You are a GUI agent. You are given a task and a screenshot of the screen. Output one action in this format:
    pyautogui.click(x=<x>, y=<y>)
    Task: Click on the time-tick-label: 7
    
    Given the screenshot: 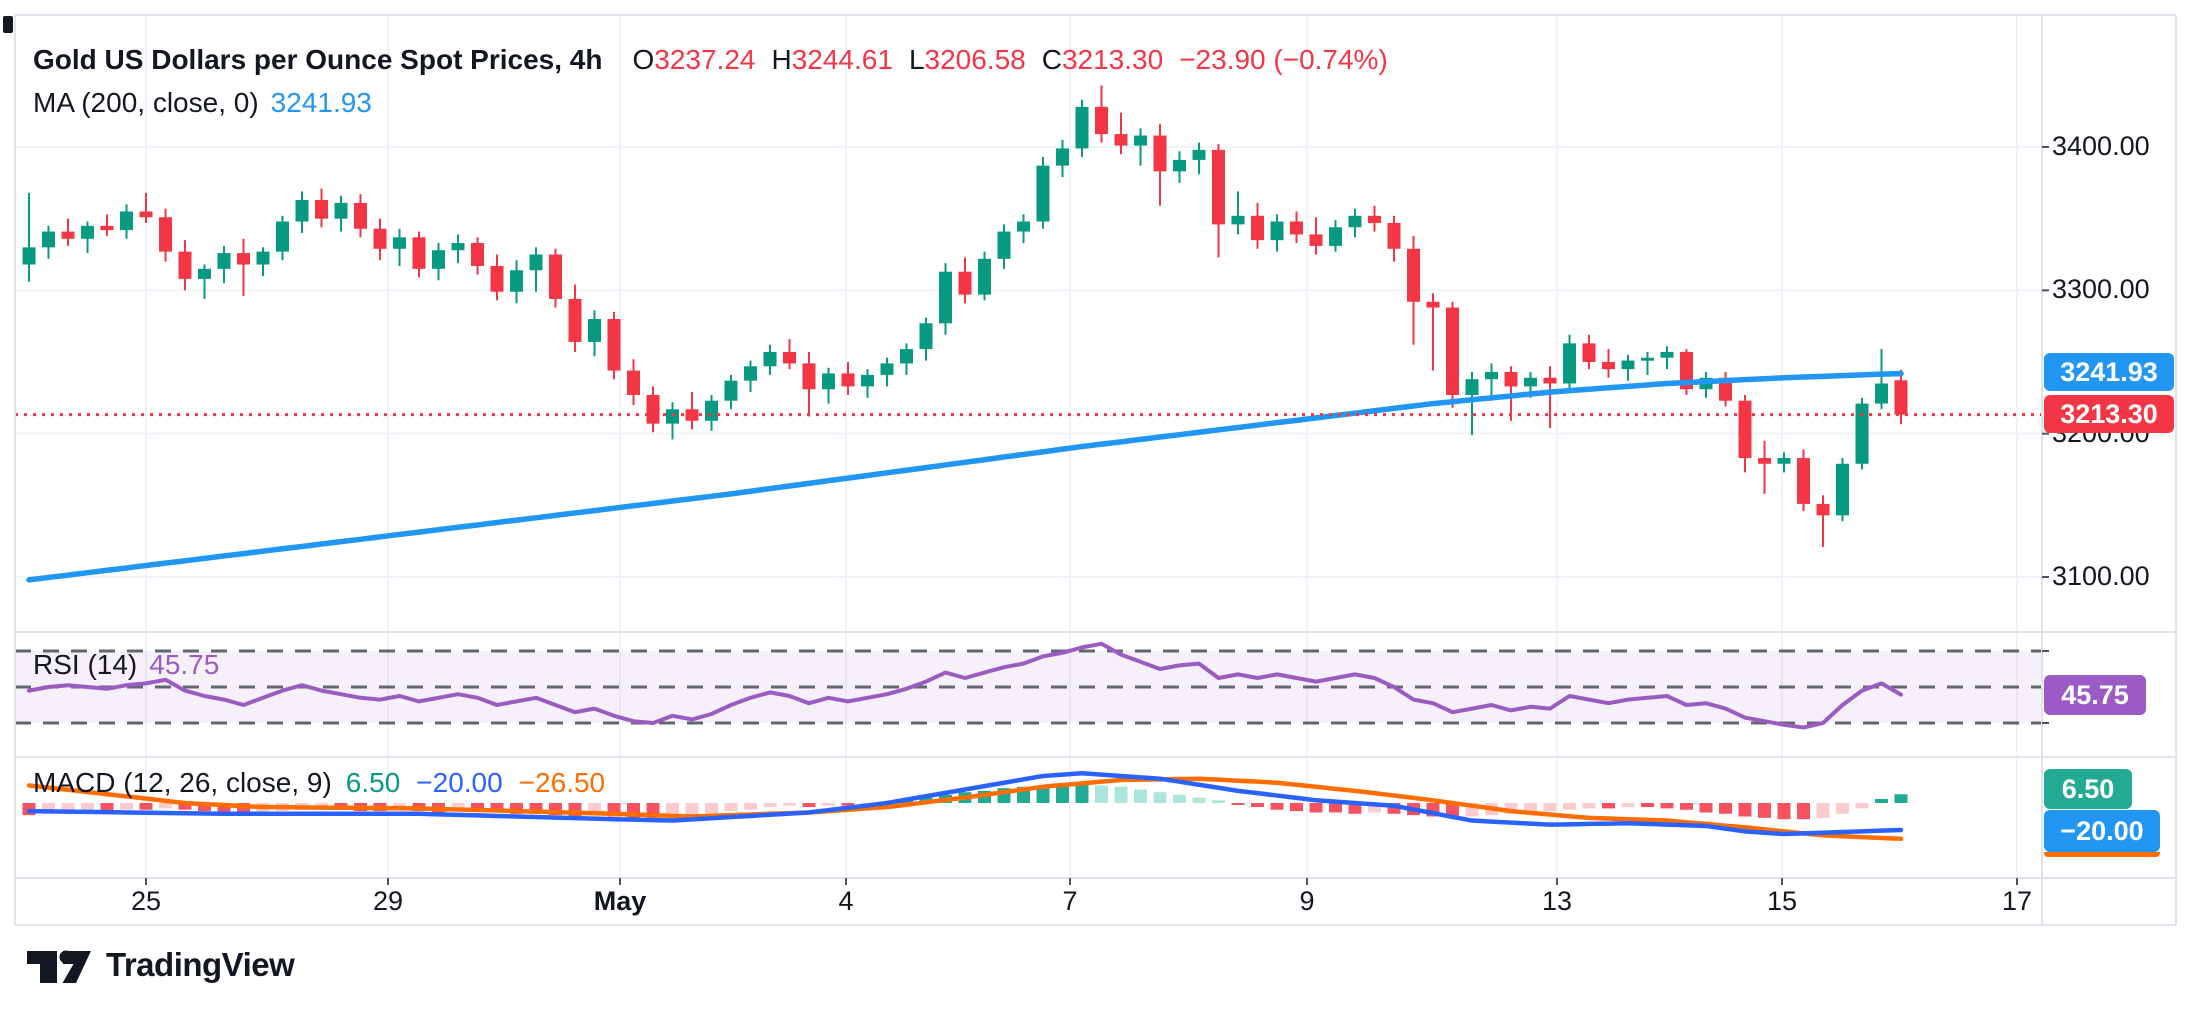 What is the action you would take?
    pyautogui.click(x=1070, y=901)
    